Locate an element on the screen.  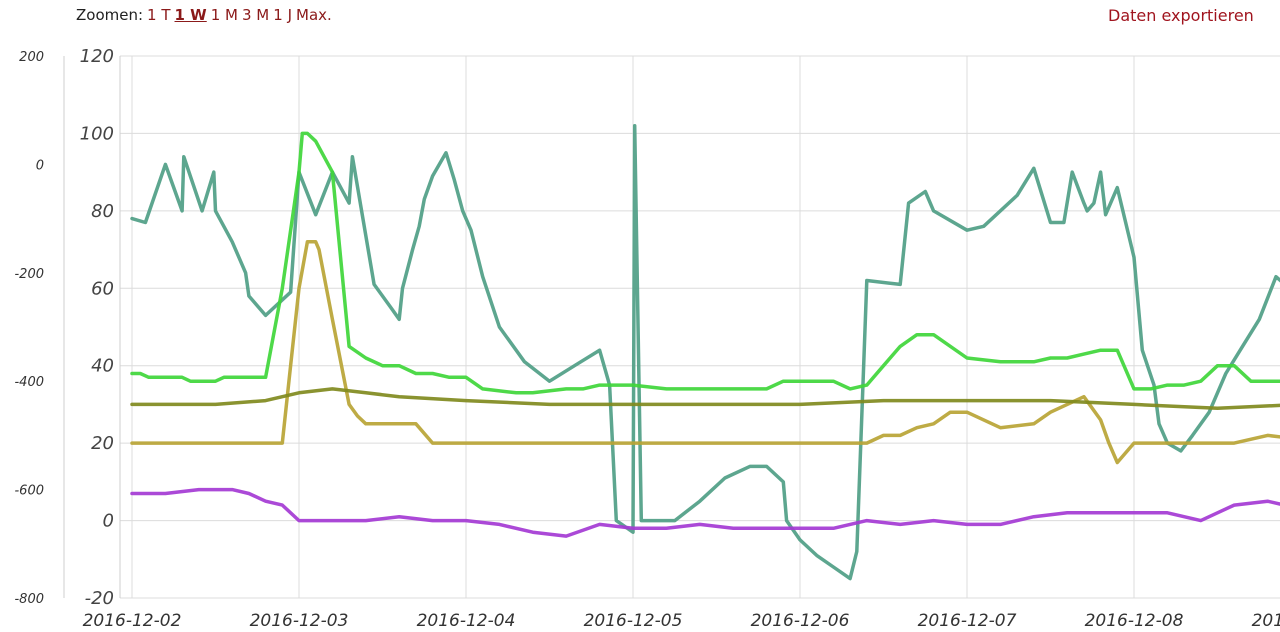
x-tick-label: 2016-12-07 is located at coordinates (967, 621).